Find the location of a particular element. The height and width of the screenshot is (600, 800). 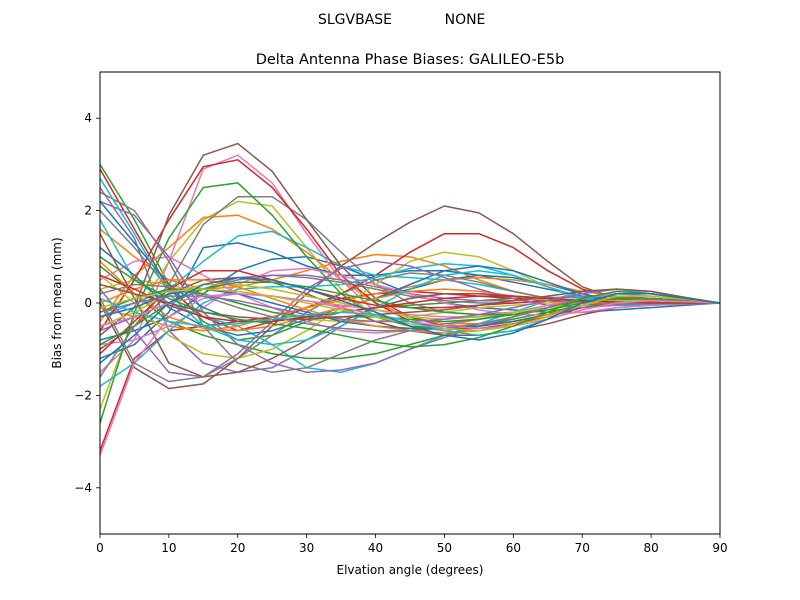

suptitle-left: SLGVBASE is located at coordinates (355, 20).